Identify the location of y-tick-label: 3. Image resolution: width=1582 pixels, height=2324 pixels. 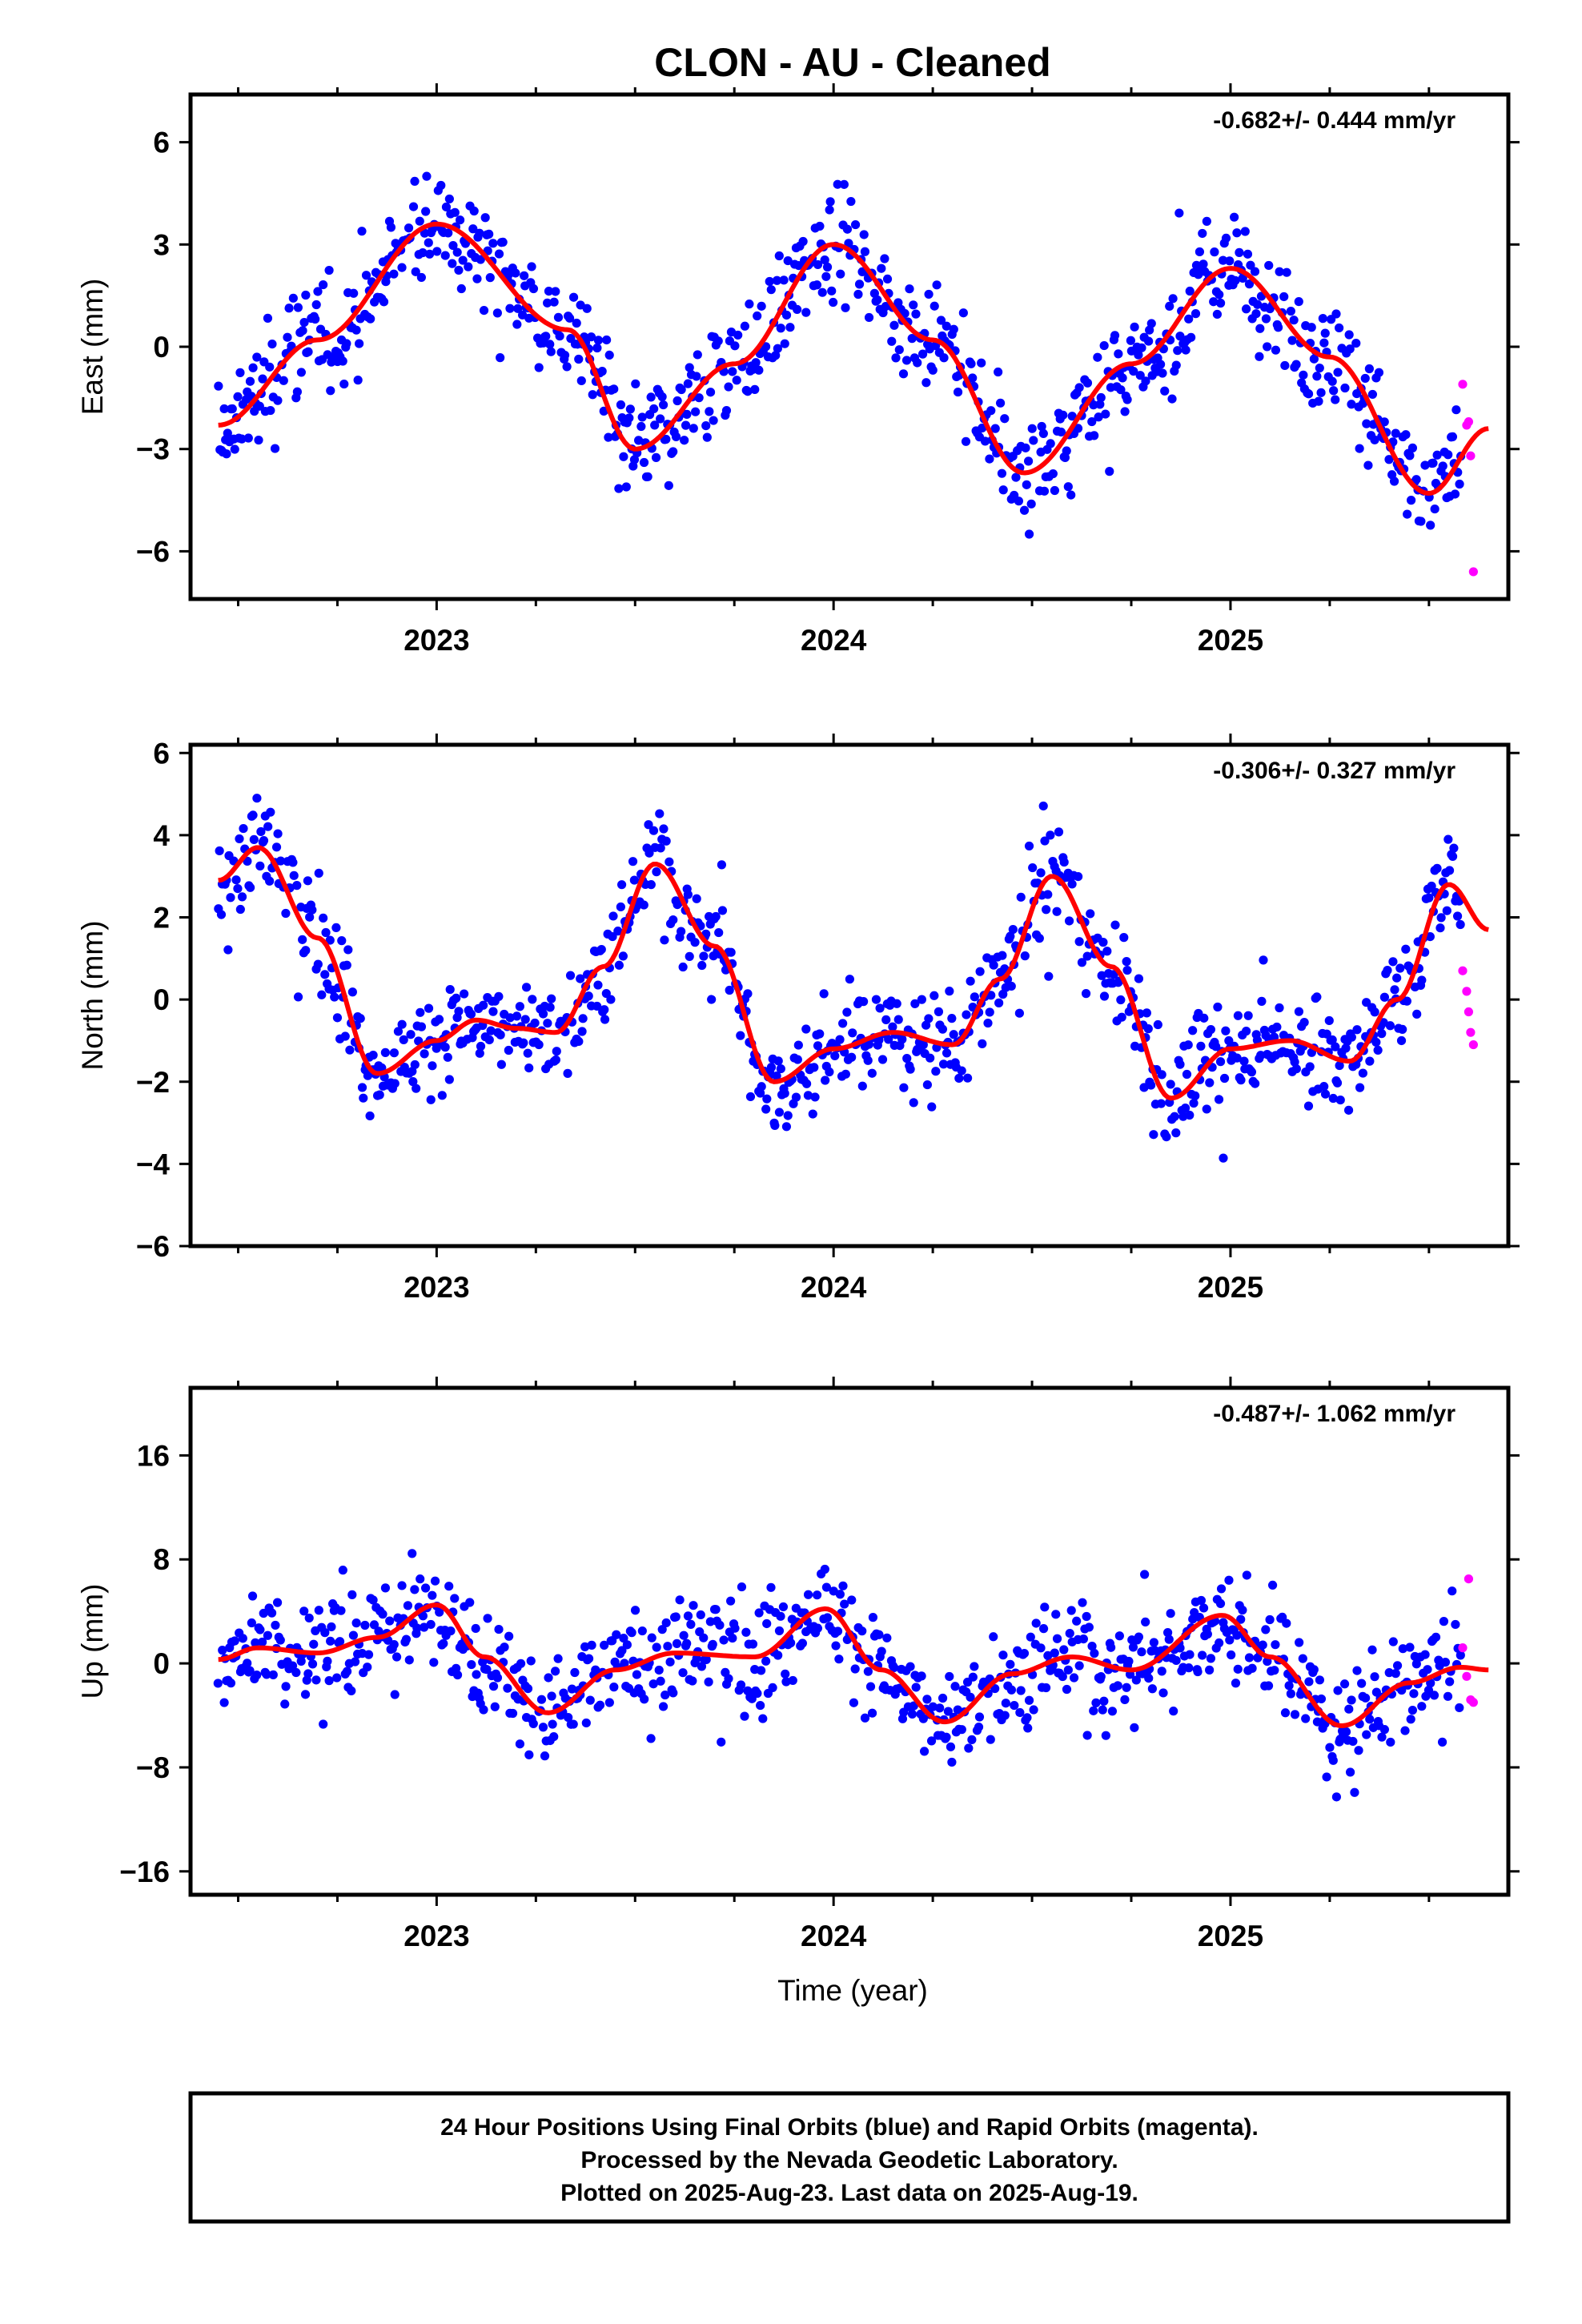
(161, 245).